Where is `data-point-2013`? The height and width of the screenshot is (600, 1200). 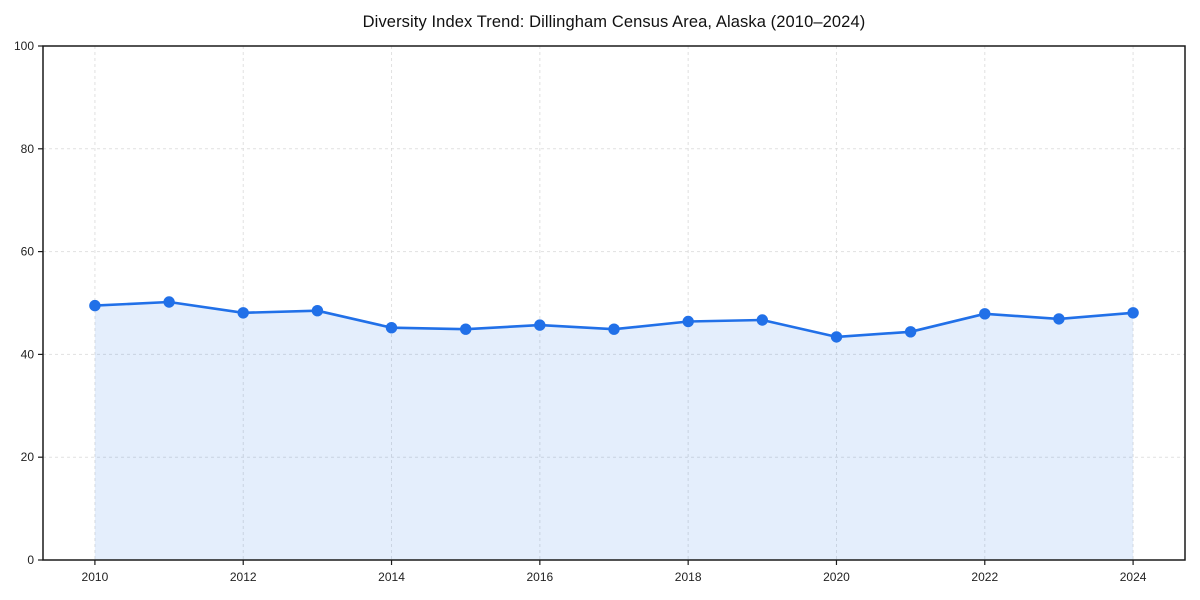 data-point-2013 is located at coordinates (317, 311).